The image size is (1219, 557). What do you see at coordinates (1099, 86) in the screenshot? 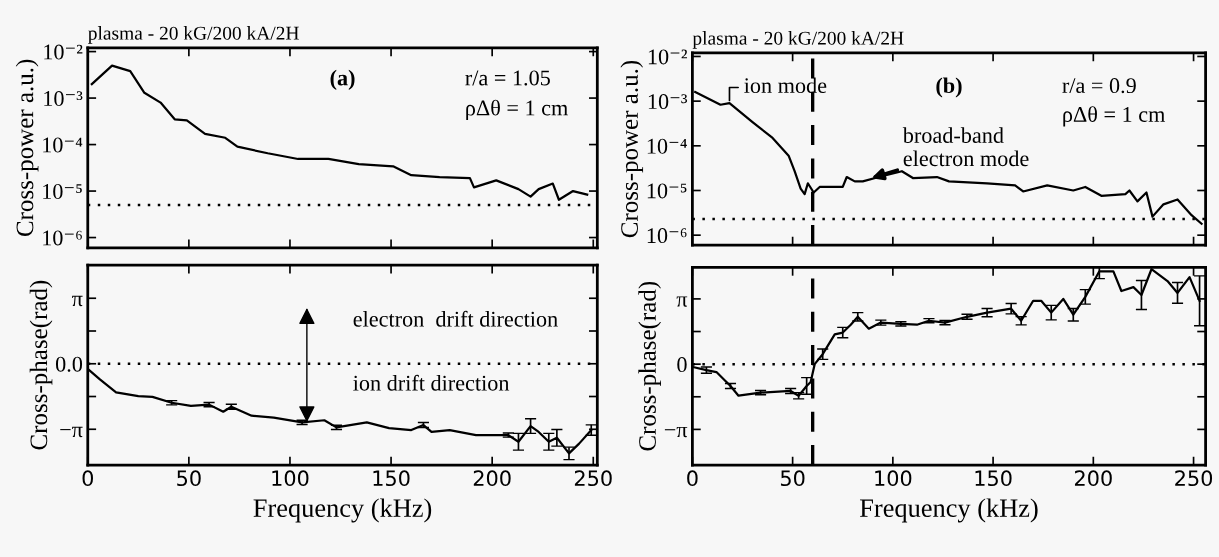
I see `annotation: r/a = 0.9` at bounding box center [1099, 86].